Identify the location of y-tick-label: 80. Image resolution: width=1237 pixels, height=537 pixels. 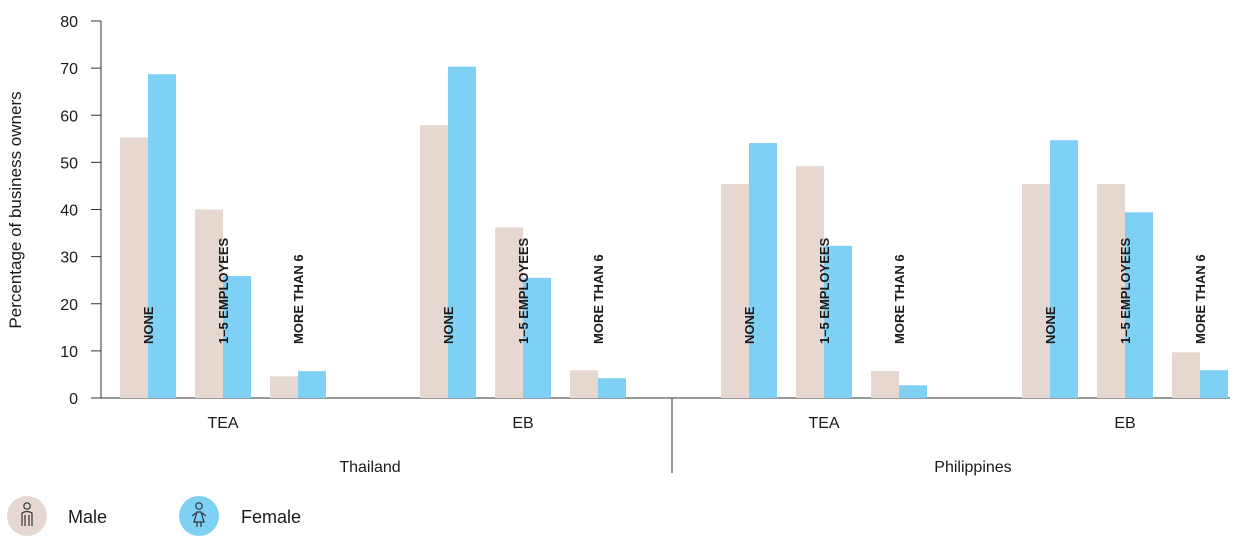
(69, 22).